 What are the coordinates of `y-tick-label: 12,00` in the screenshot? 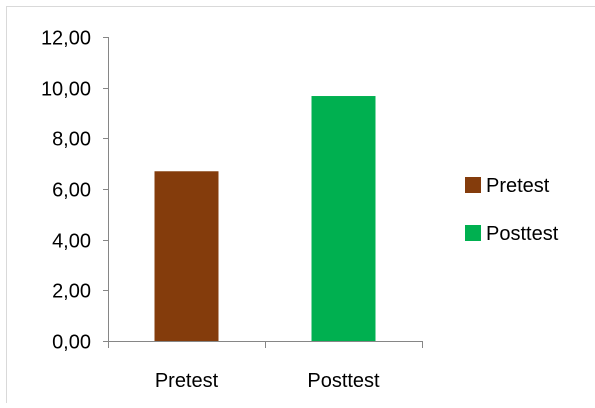 It's located at (66, 39).